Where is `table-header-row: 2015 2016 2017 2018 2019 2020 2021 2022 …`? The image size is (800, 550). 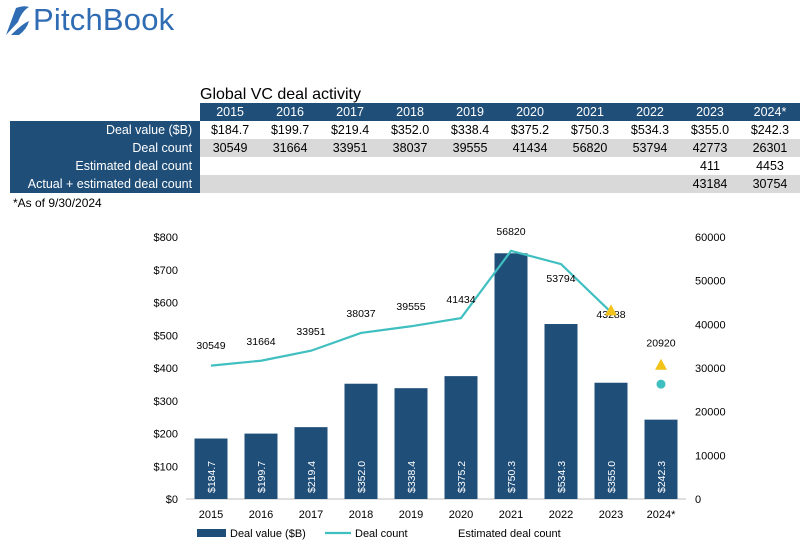
table-header-row: 2015 2016 2017 2018 2019 2020 2021 2022 … is located at coordinates (405, 112).